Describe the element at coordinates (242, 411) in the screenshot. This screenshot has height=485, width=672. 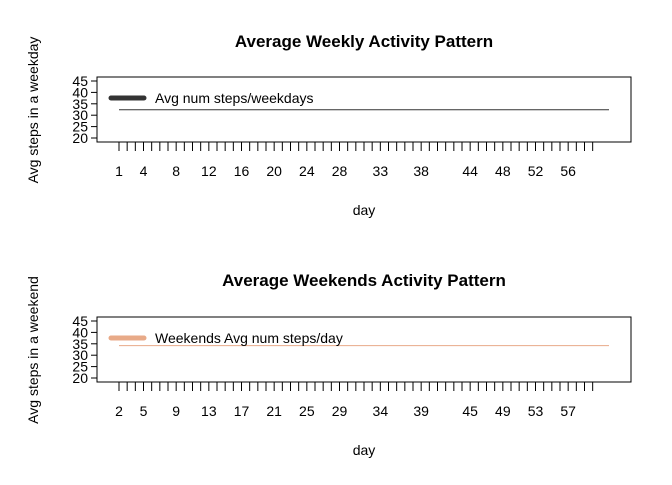
I see `x-tick-label: 17` at that location.